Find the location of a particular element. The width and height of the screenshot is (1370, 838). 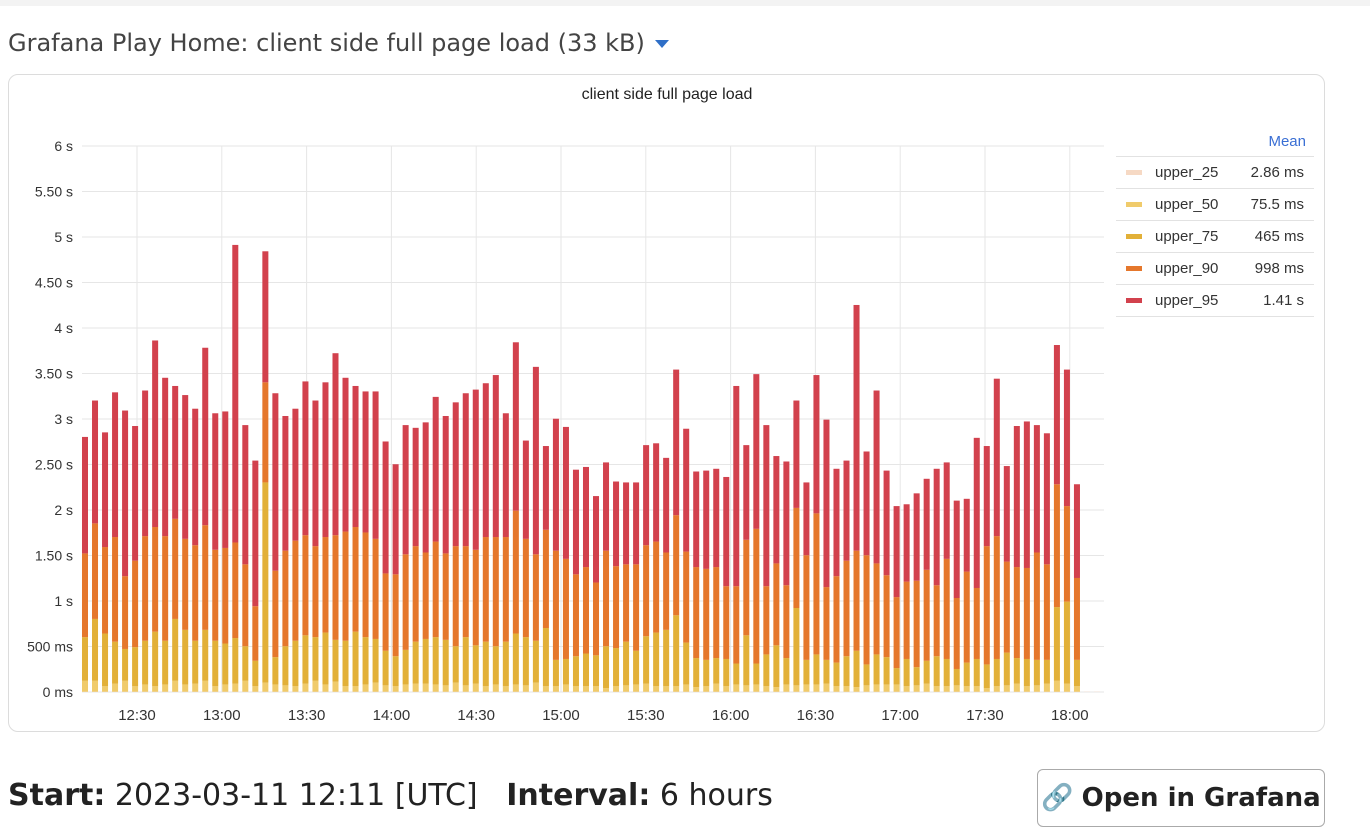

legend-header-mean: Mean is located at coordinates (1287, 141).